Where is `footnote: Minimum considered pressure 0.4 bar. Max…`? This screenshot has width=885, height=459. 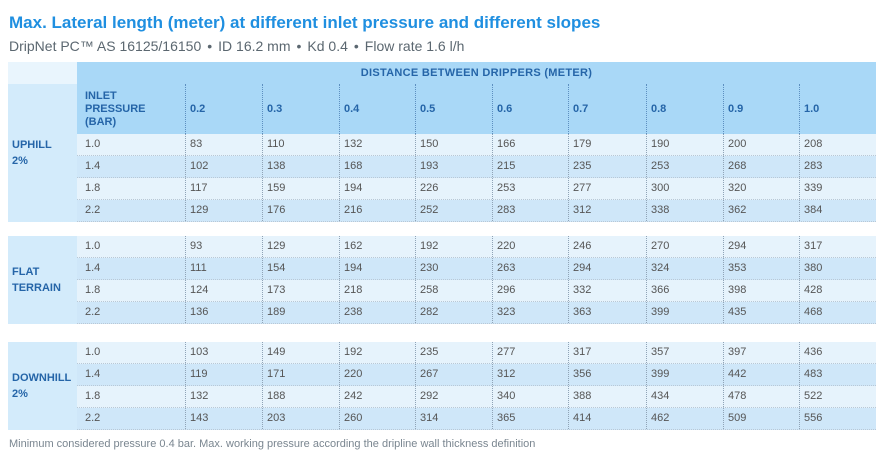 footnote: Minimum considered pressure 0.4 bar. Max… is located at coordinates (272, 444).